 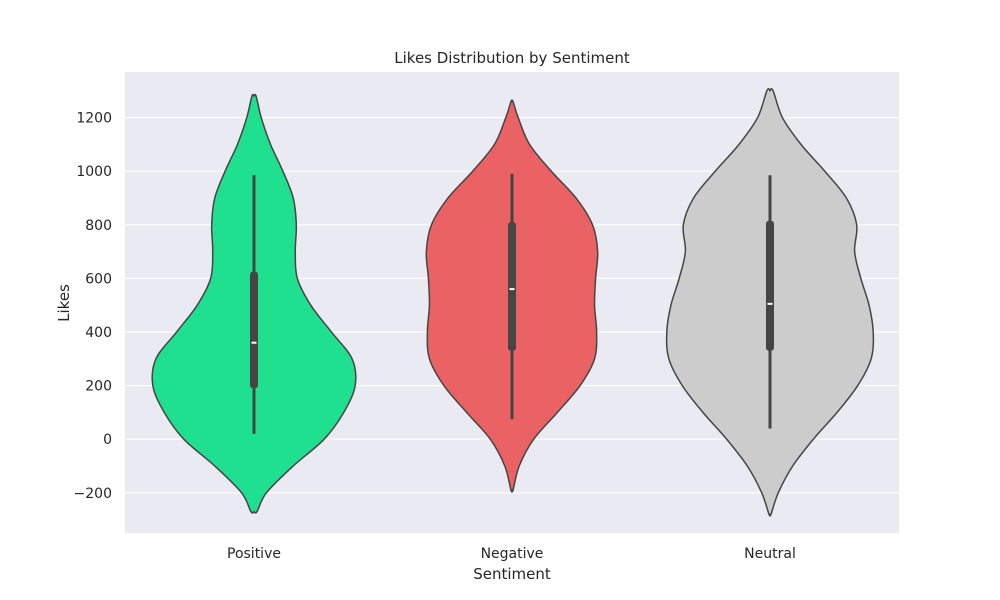 I want to click on y-tick-label: 200, so click(x=98, y=387).